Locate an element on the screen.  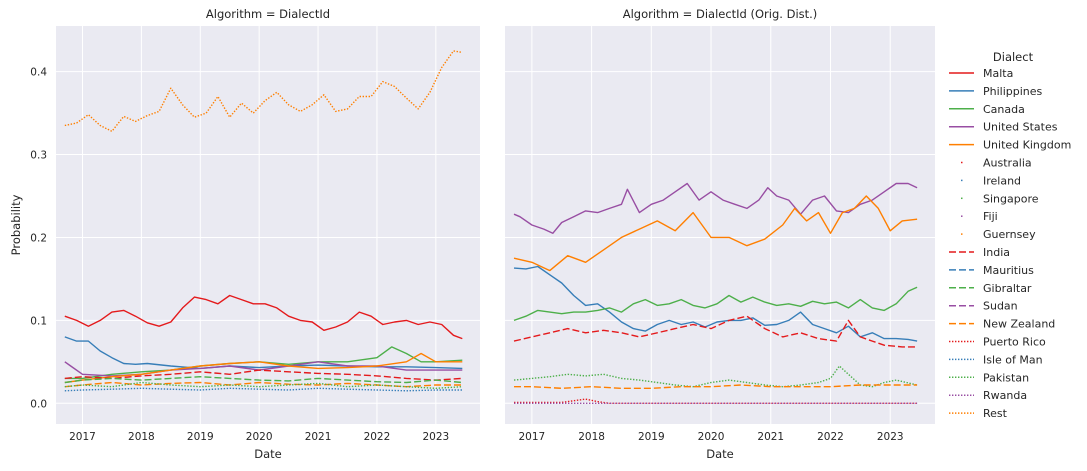
legend-entry-puerto-rico: Puerto Rico is located at coordinates (997, 342).